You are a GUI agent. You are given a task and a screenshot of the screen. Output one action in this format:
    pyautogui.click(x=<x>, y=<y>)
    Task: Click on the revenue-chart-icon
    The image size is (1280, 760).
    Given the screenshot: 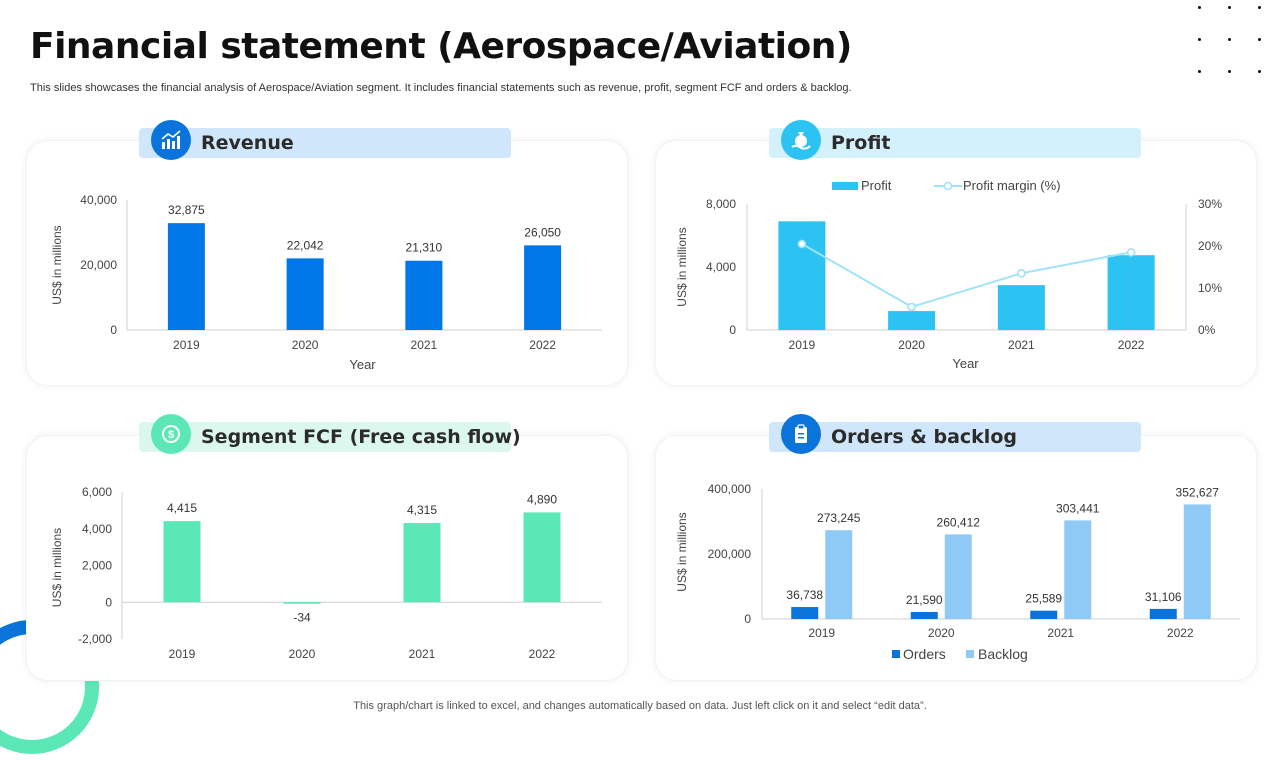 What is the action you would take?
    pyautogui.click(x=171, y=140)
    